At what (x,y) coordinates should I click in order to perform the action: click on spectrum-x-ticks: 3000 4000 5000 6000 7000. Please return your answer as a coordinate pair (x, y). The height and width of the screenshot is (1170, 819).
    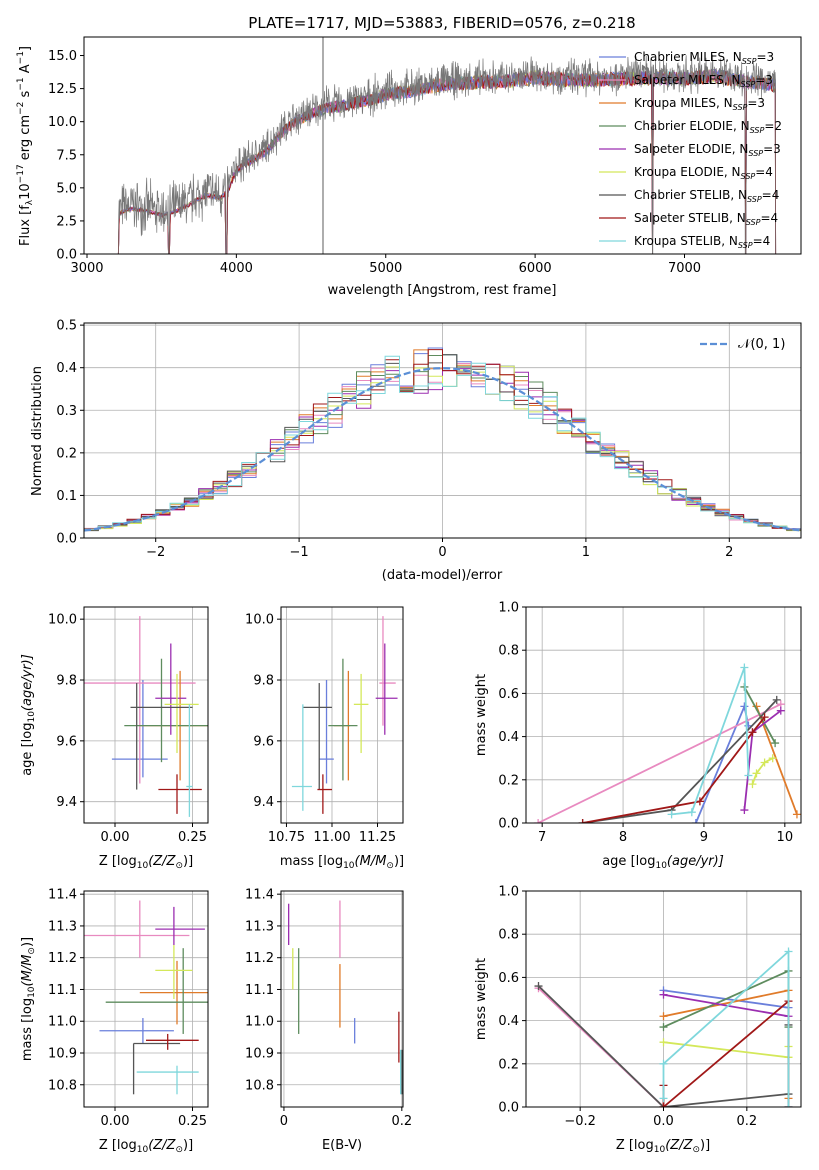
    Looking at the image, I should click on (385, 265).